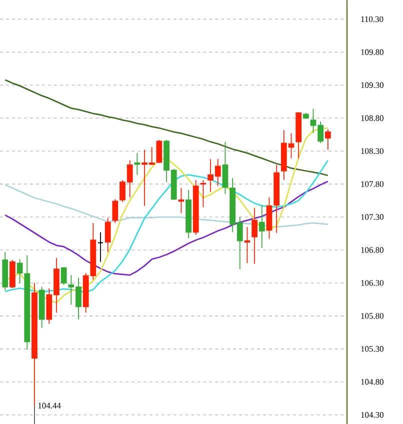  I want to click on y-tick-label: 104.80, so click(372, 382).